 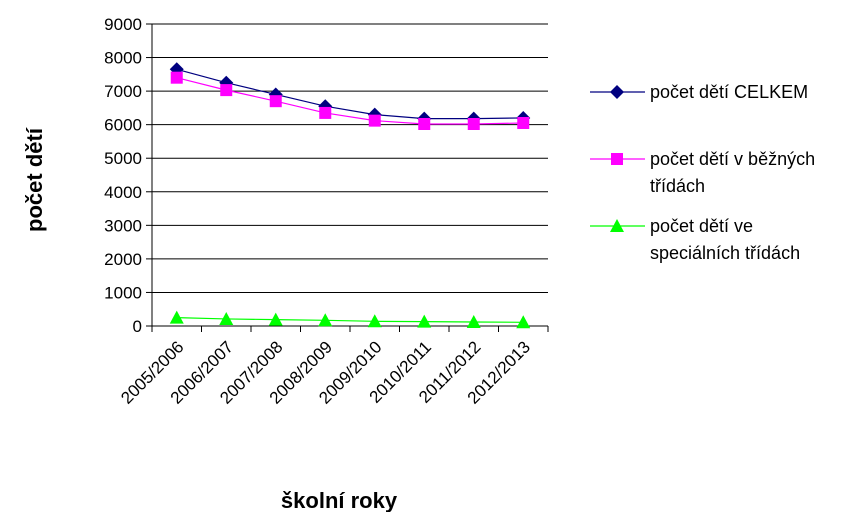 What do you see at coordinates (123, 192) in the screenshot?
I see `y-tick-label: 4000` at bounding box center [123, 192].